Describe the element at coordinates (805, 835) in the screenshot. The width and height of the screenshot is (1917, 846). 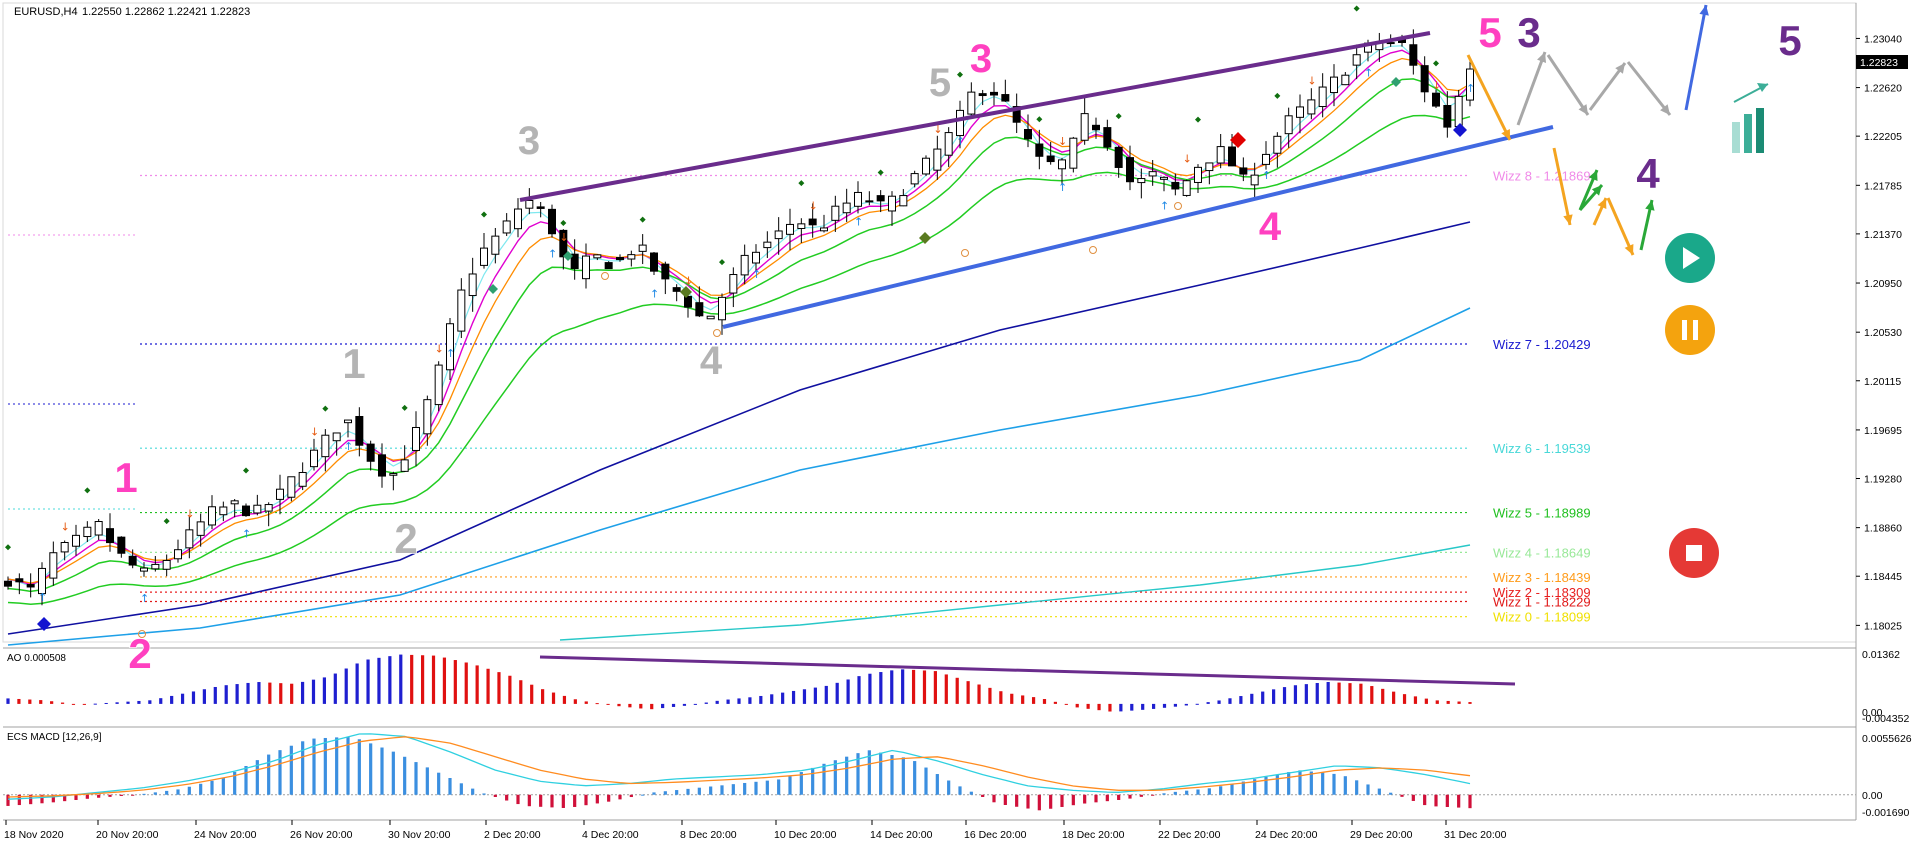
I see `time-tick-label: 10 Dec 20:00` at that location.